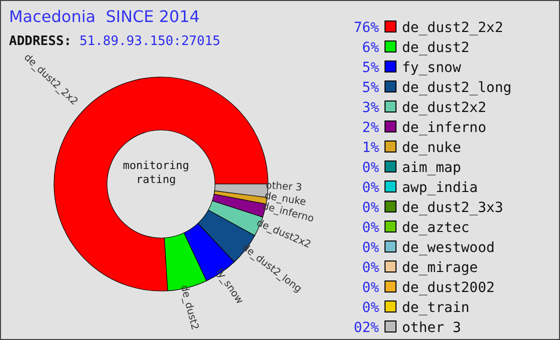 The image size is (560, 340). Describe the element at coordinates (440, 268) in the screenshot. I see `legend-label: de_mirage` at that location.